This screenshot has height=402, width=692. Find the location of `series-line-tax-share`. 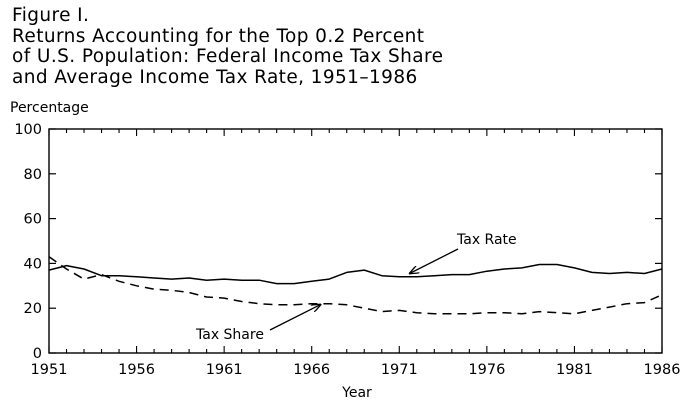

series-line-tax-share is located at coordinates (355, 285).